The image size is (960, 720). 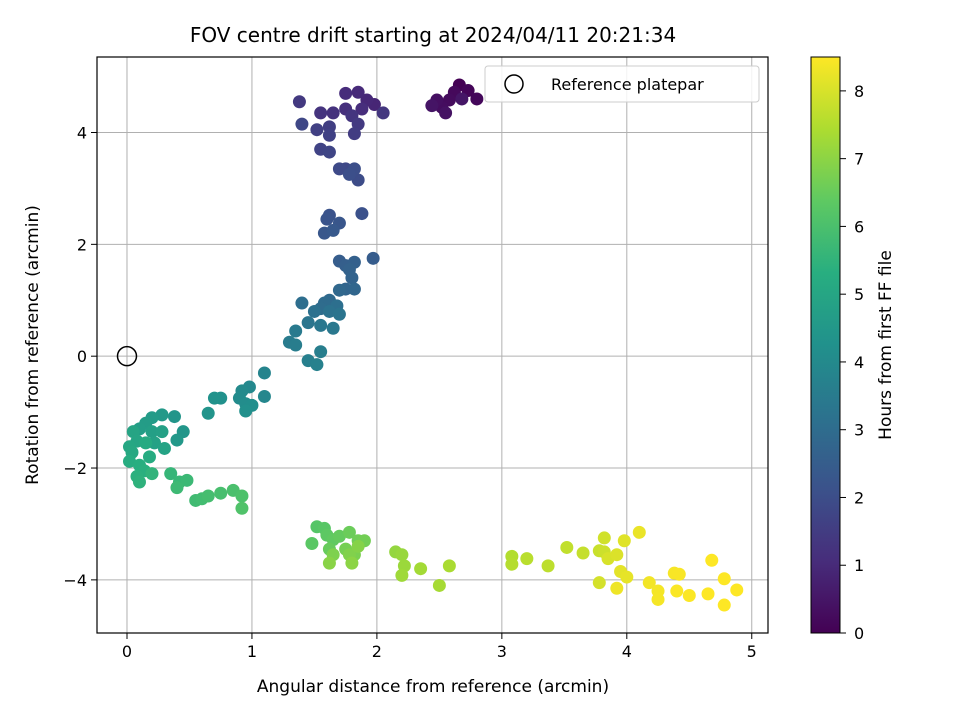 What do you see at coordinates (627, 651) in the screenshot?
I see `x-tick-label: 4` at bounding box center [627, 651].